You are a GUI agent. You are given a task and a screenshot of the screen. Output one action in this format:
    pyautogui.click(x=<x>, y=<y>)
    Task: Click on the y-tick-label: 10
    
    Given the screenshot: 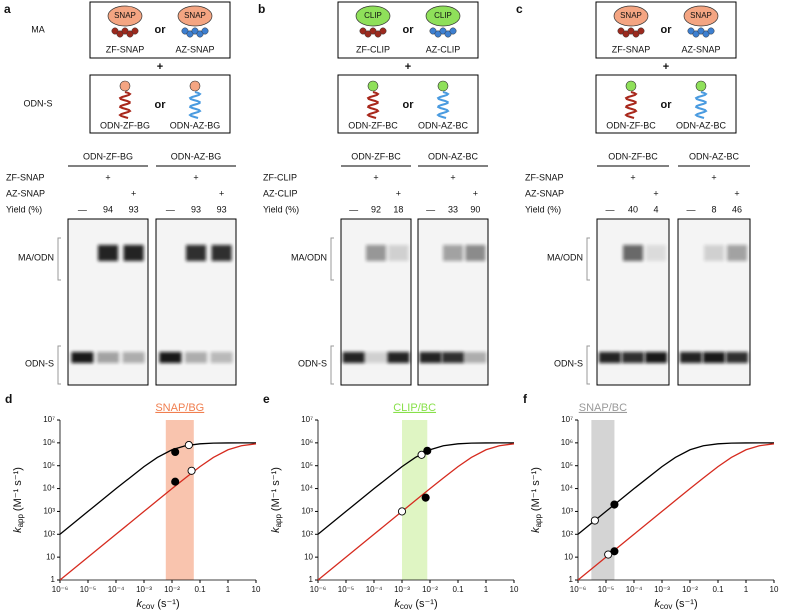 What is the action you would take?
    pyautogui.click(x=308, y=556)
    